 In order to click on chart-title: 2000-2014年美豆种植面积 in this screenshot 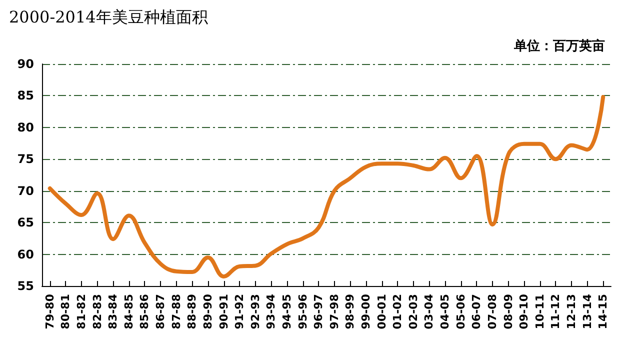, I will do `click(108, 17)`.